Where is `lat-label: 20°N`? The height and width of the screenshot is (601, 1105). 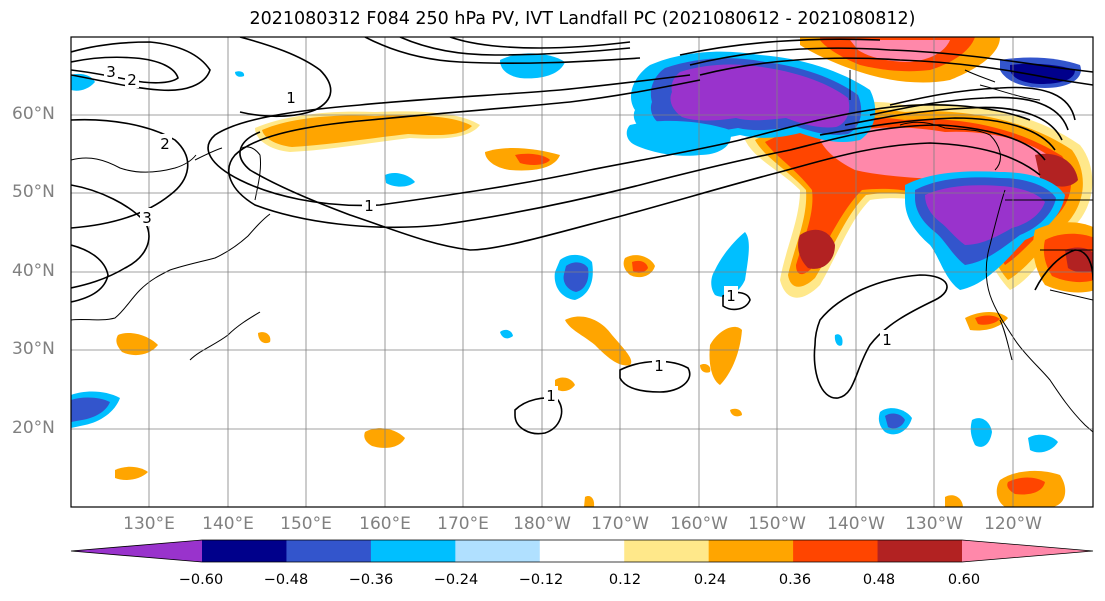 lat-label: 20°N is located at coordinates (33, 428).